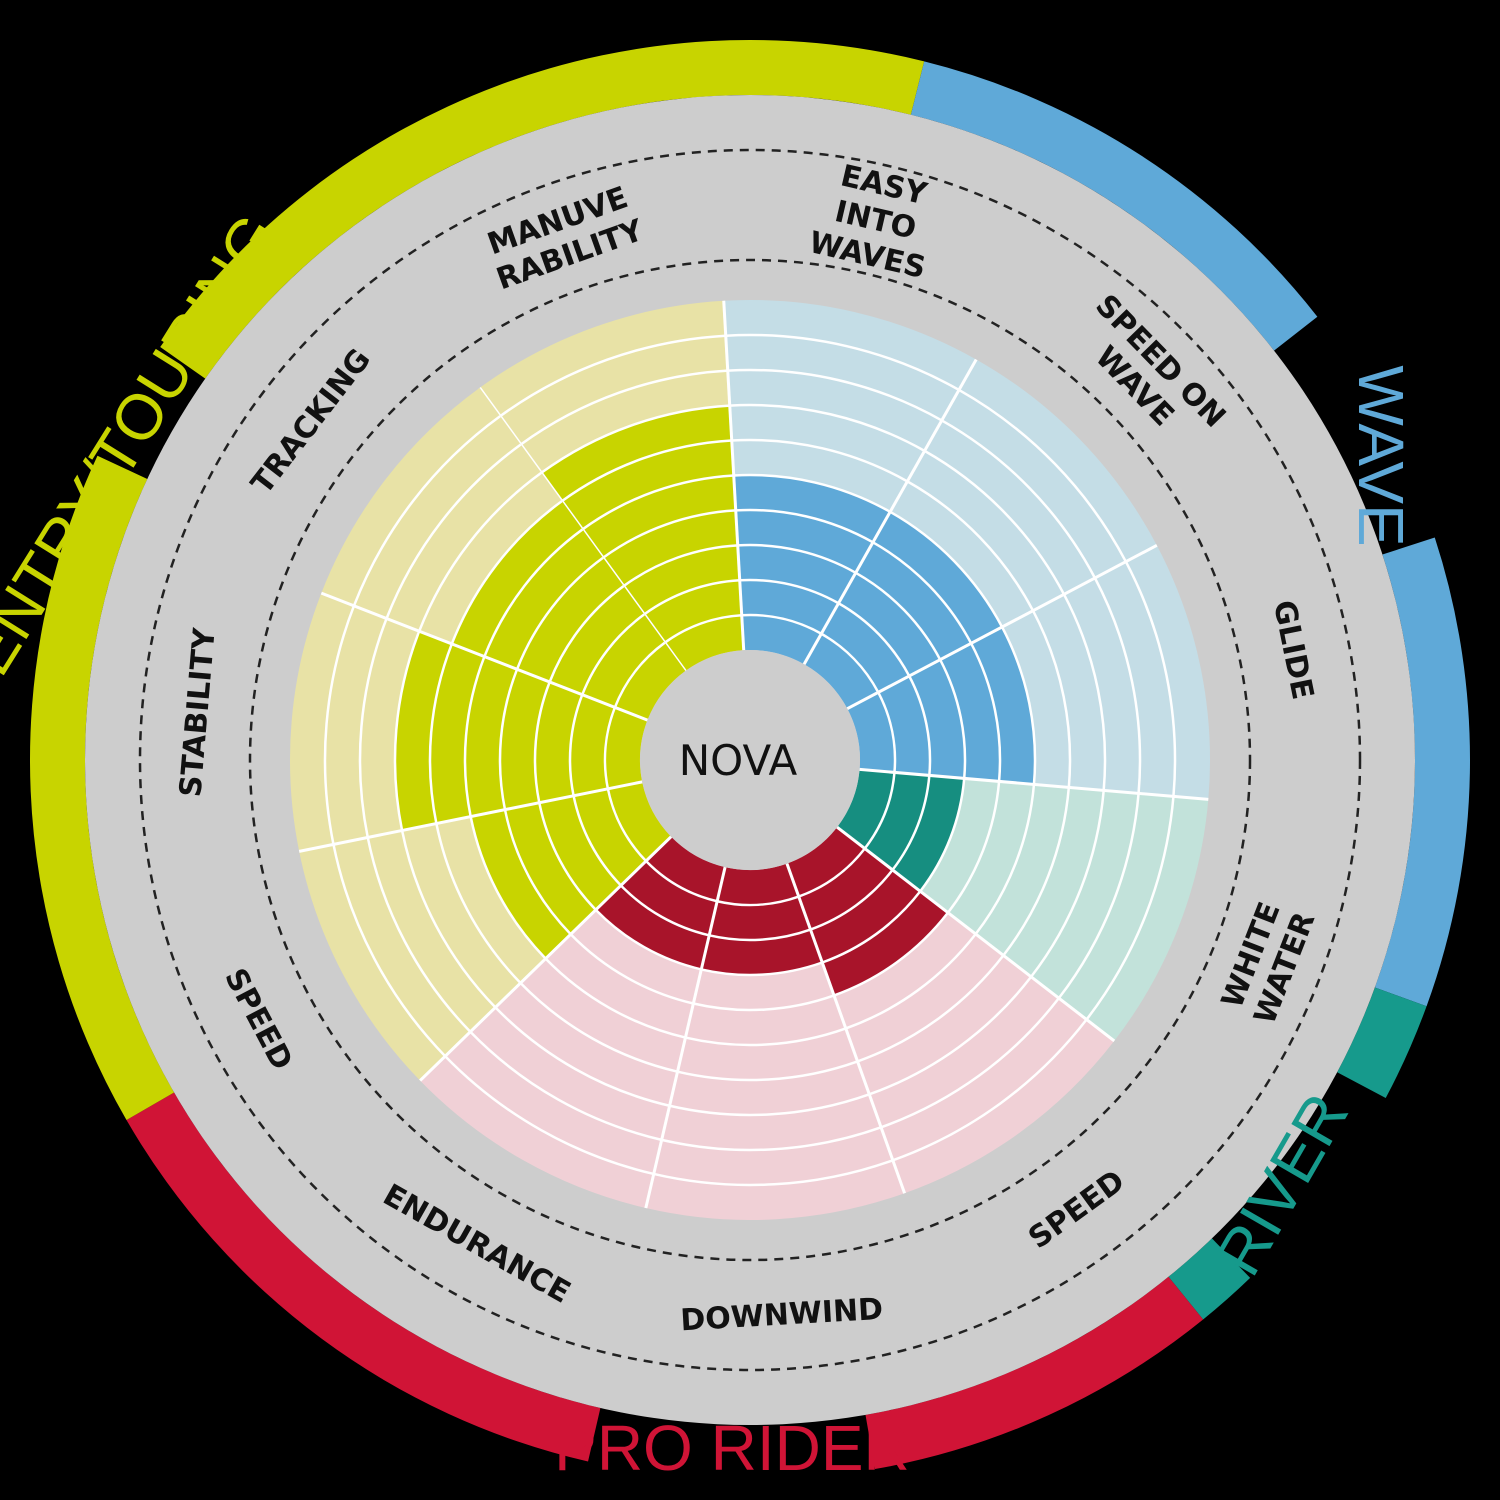 This screenshot has width=1500, height=1500. I want to click on center-label: NOVA, so click(738, 760).